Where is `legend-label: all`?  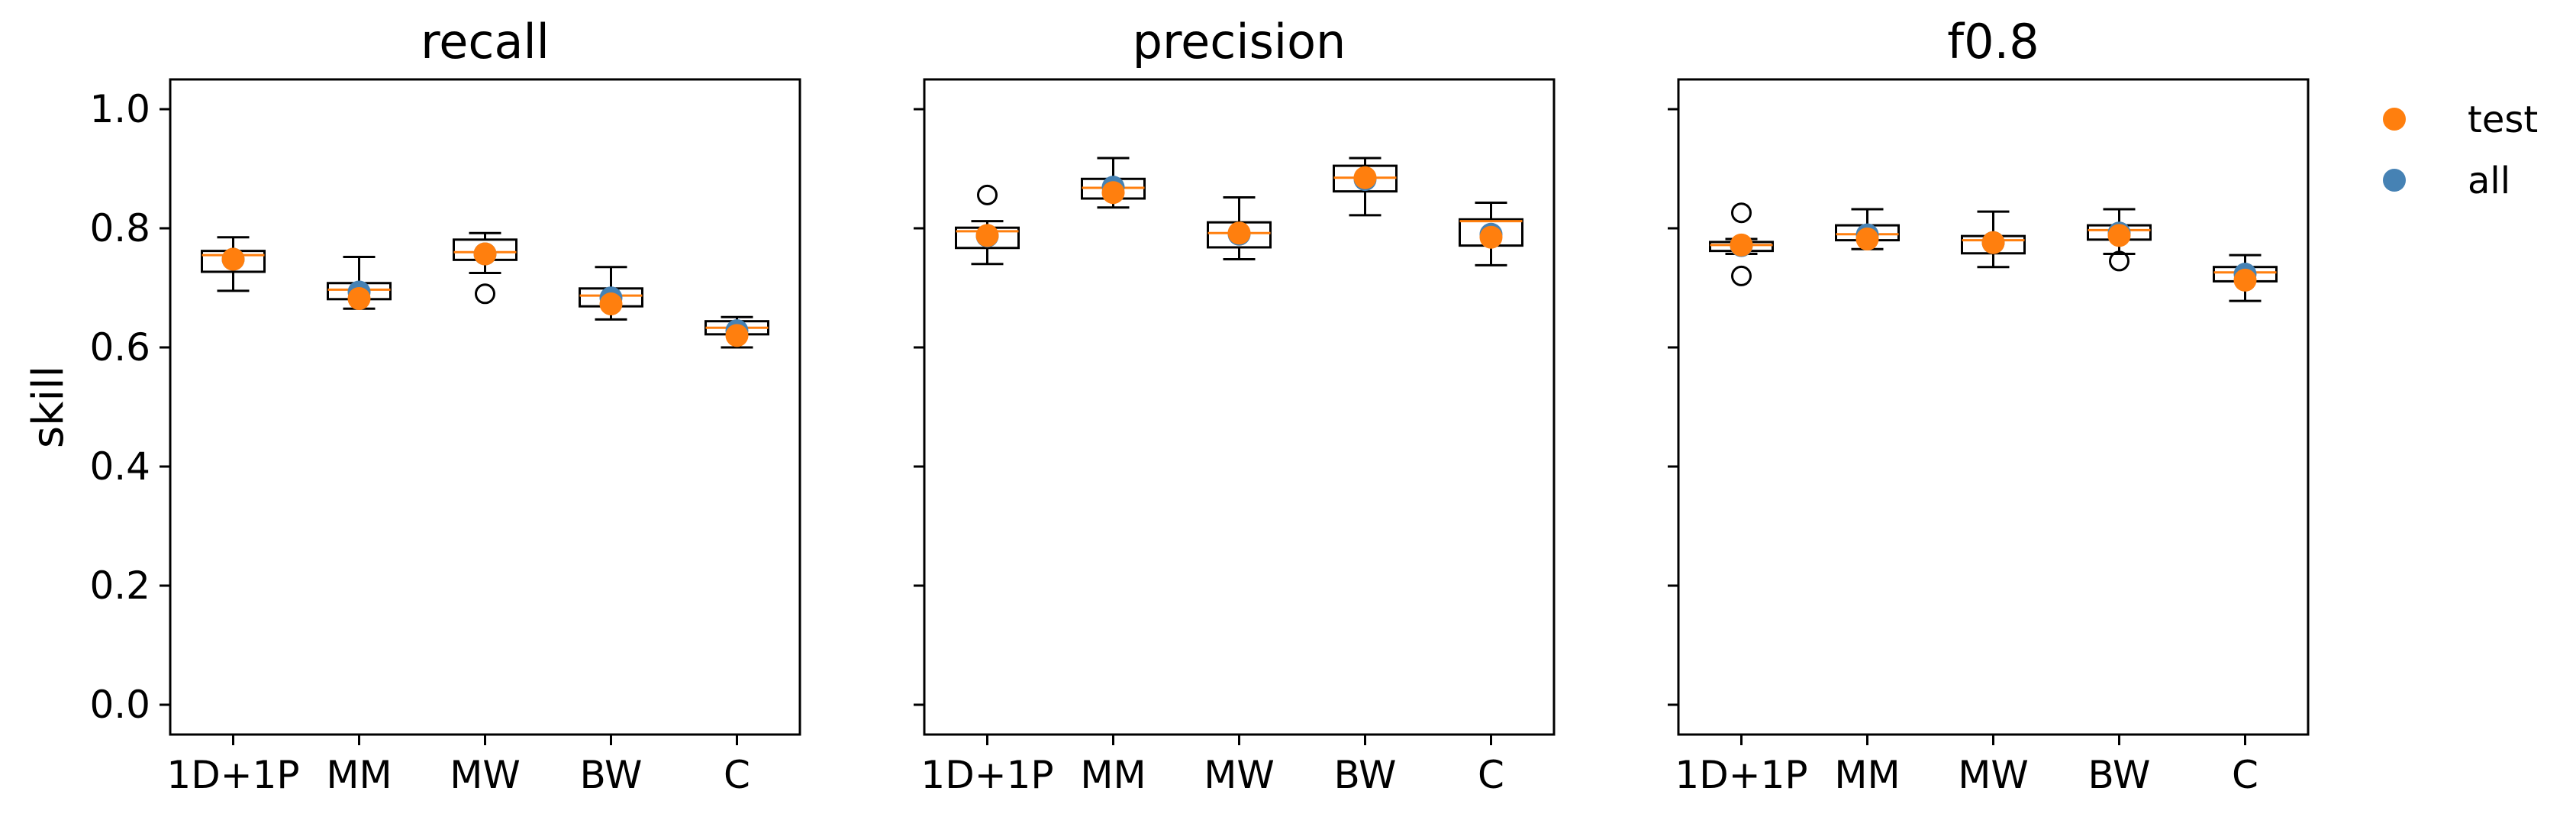
legend-label: all is located at coordinates (2489, 181).